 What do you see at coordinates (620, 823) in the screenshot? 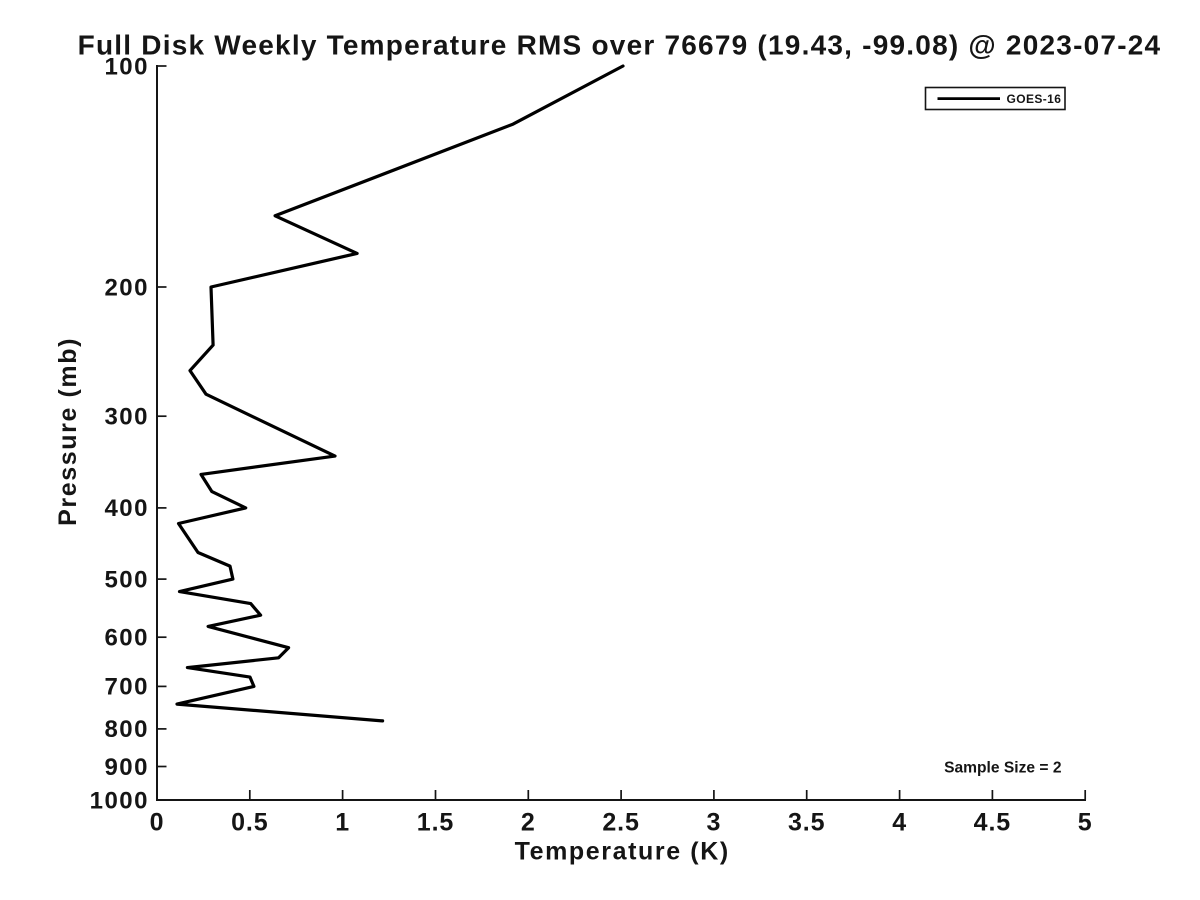
I see `svg-text: 2.5` at bounding box center [620, 823].